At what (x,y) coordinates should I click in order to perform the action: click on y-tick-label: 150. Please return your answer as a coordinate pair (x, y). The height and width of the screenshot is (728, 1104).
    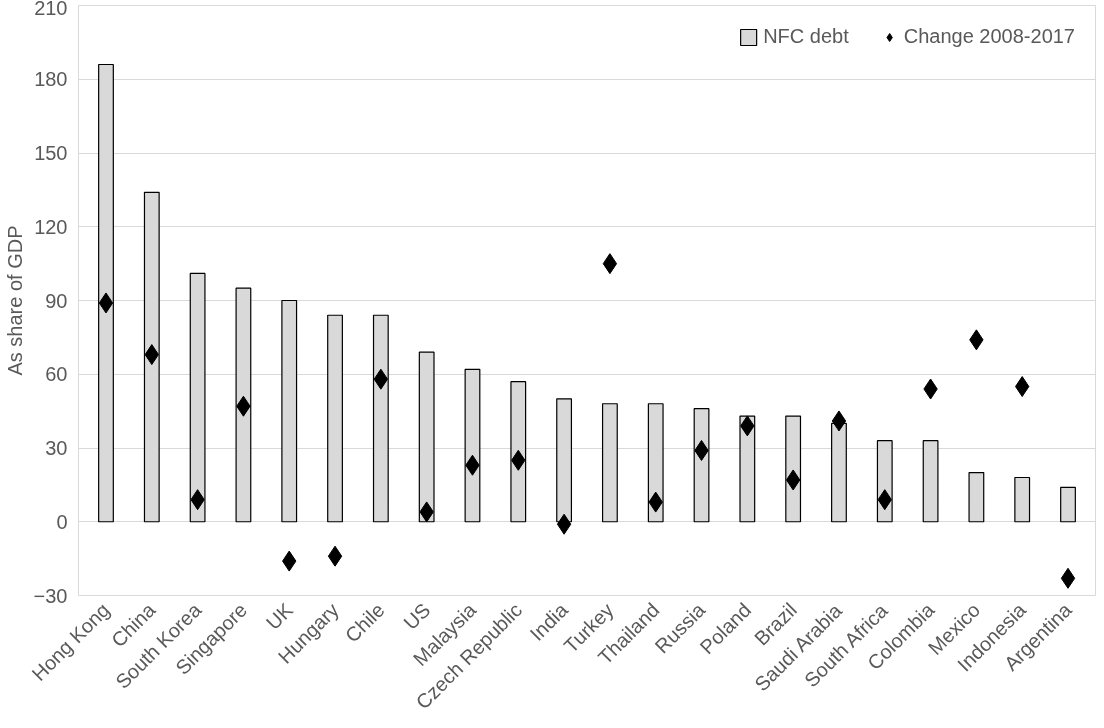
    Looking at the image, I should click on (51, 153).